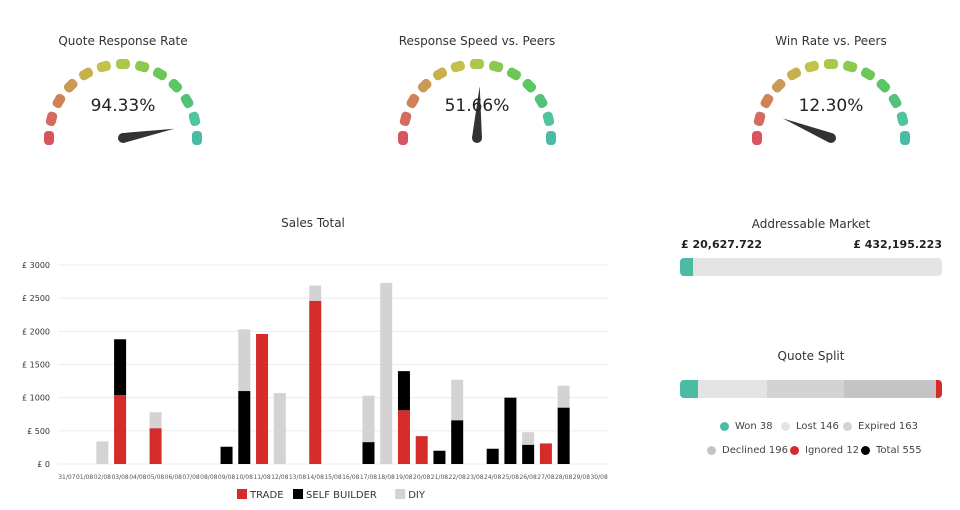 This screenshot has width=960, height=510. I want to click on y-tick-label: £ 500, so click(38, 431).